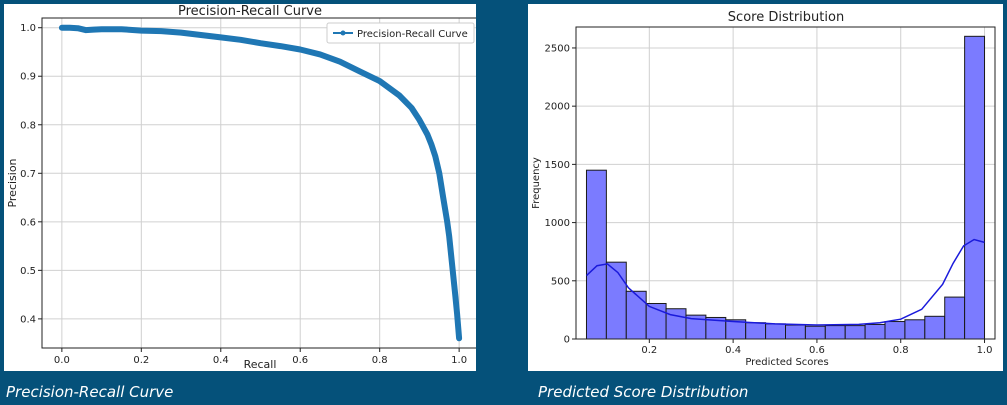  Describe the element at coordinates (343, 33) in the screenshot. I see `pr-legend-marker` at that location.